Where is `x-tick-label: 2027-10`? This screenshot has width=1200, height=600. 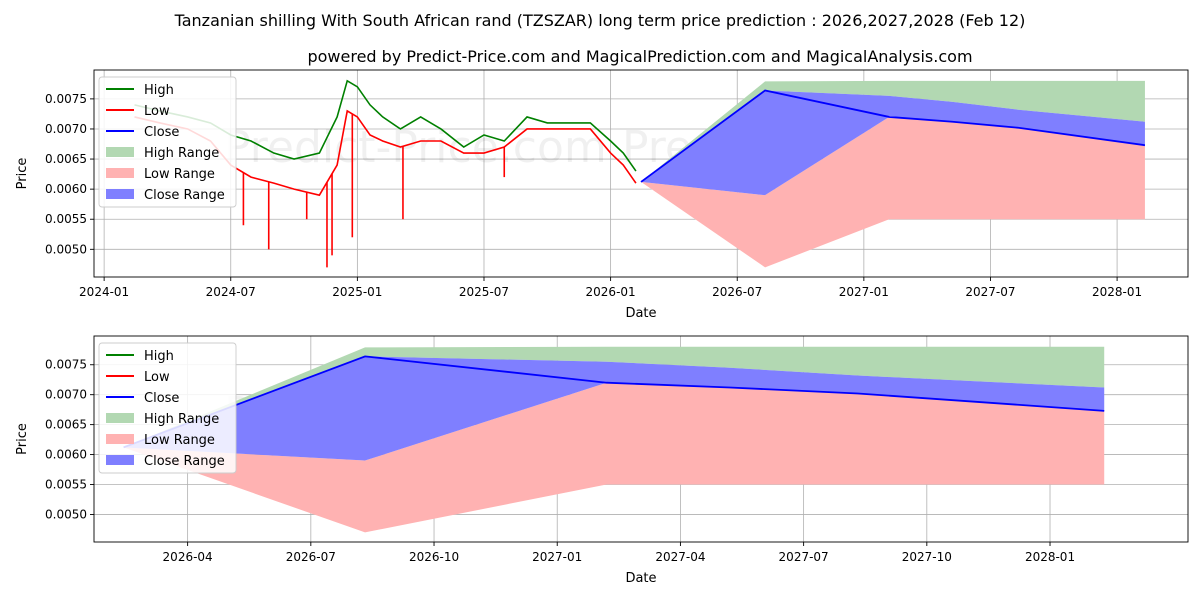
x-tick-label: 2027-10 is located at coordinates (927, 557).